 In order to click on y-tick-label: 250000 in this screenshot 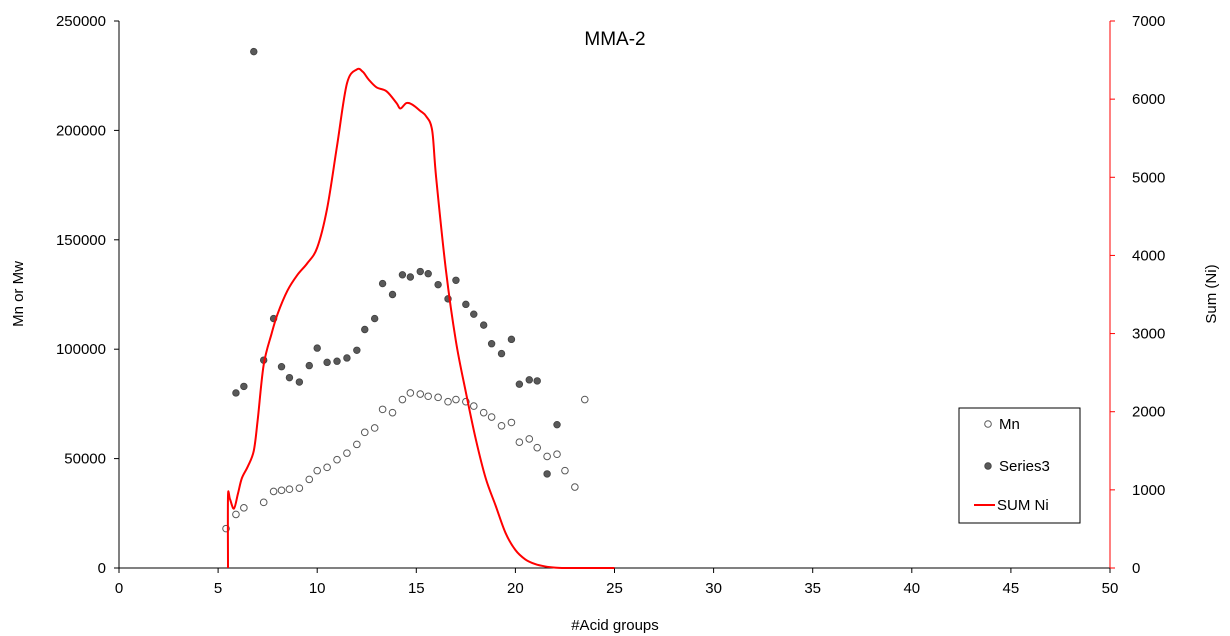, I will do `click(81, 21)`.